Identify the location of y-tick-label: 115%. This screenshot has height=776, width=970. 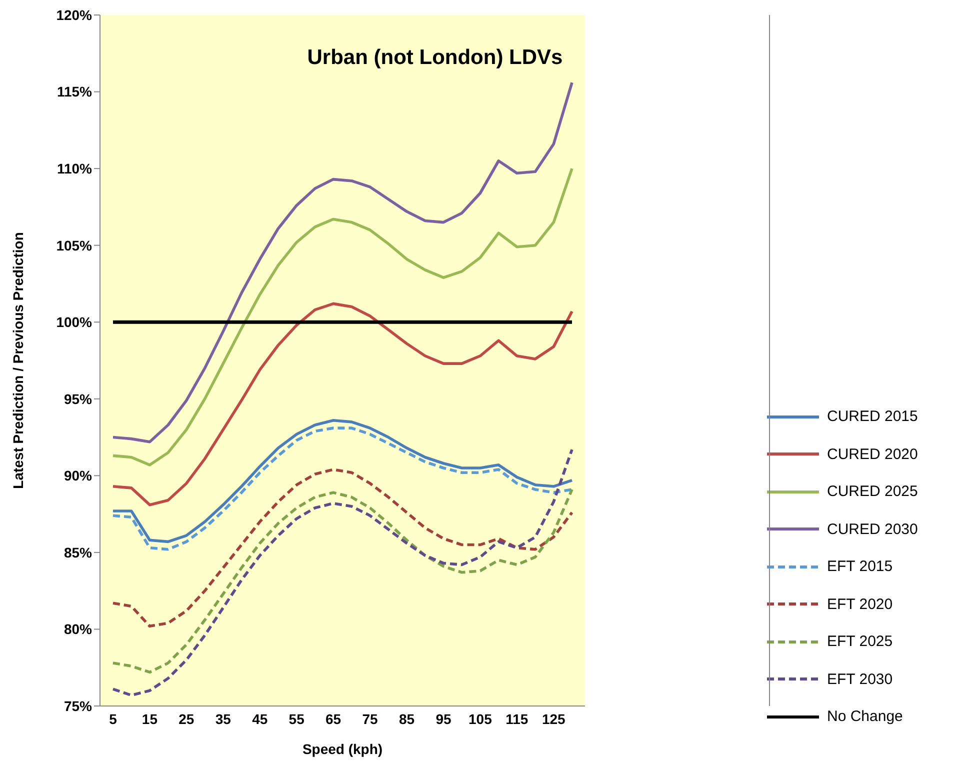
(74, 92).